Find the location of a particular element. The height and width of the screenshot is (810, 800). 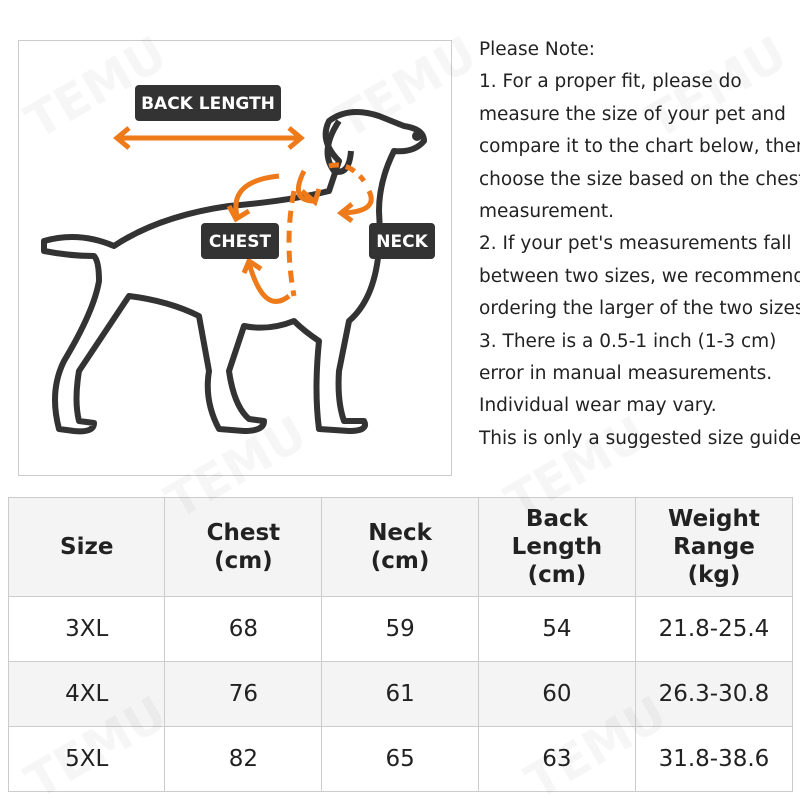

table-cell: 3XL is located at coordinates (86, 629).